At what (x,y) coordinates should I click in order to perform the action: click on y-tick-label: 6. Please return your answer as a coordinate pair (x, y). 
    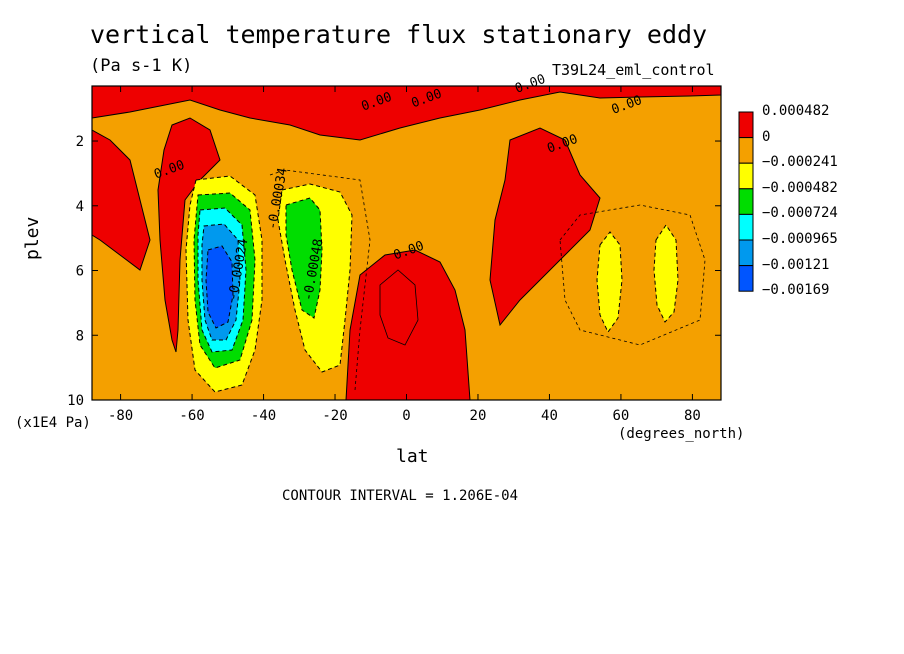
    Looking at the image, I should click on (80, 272).